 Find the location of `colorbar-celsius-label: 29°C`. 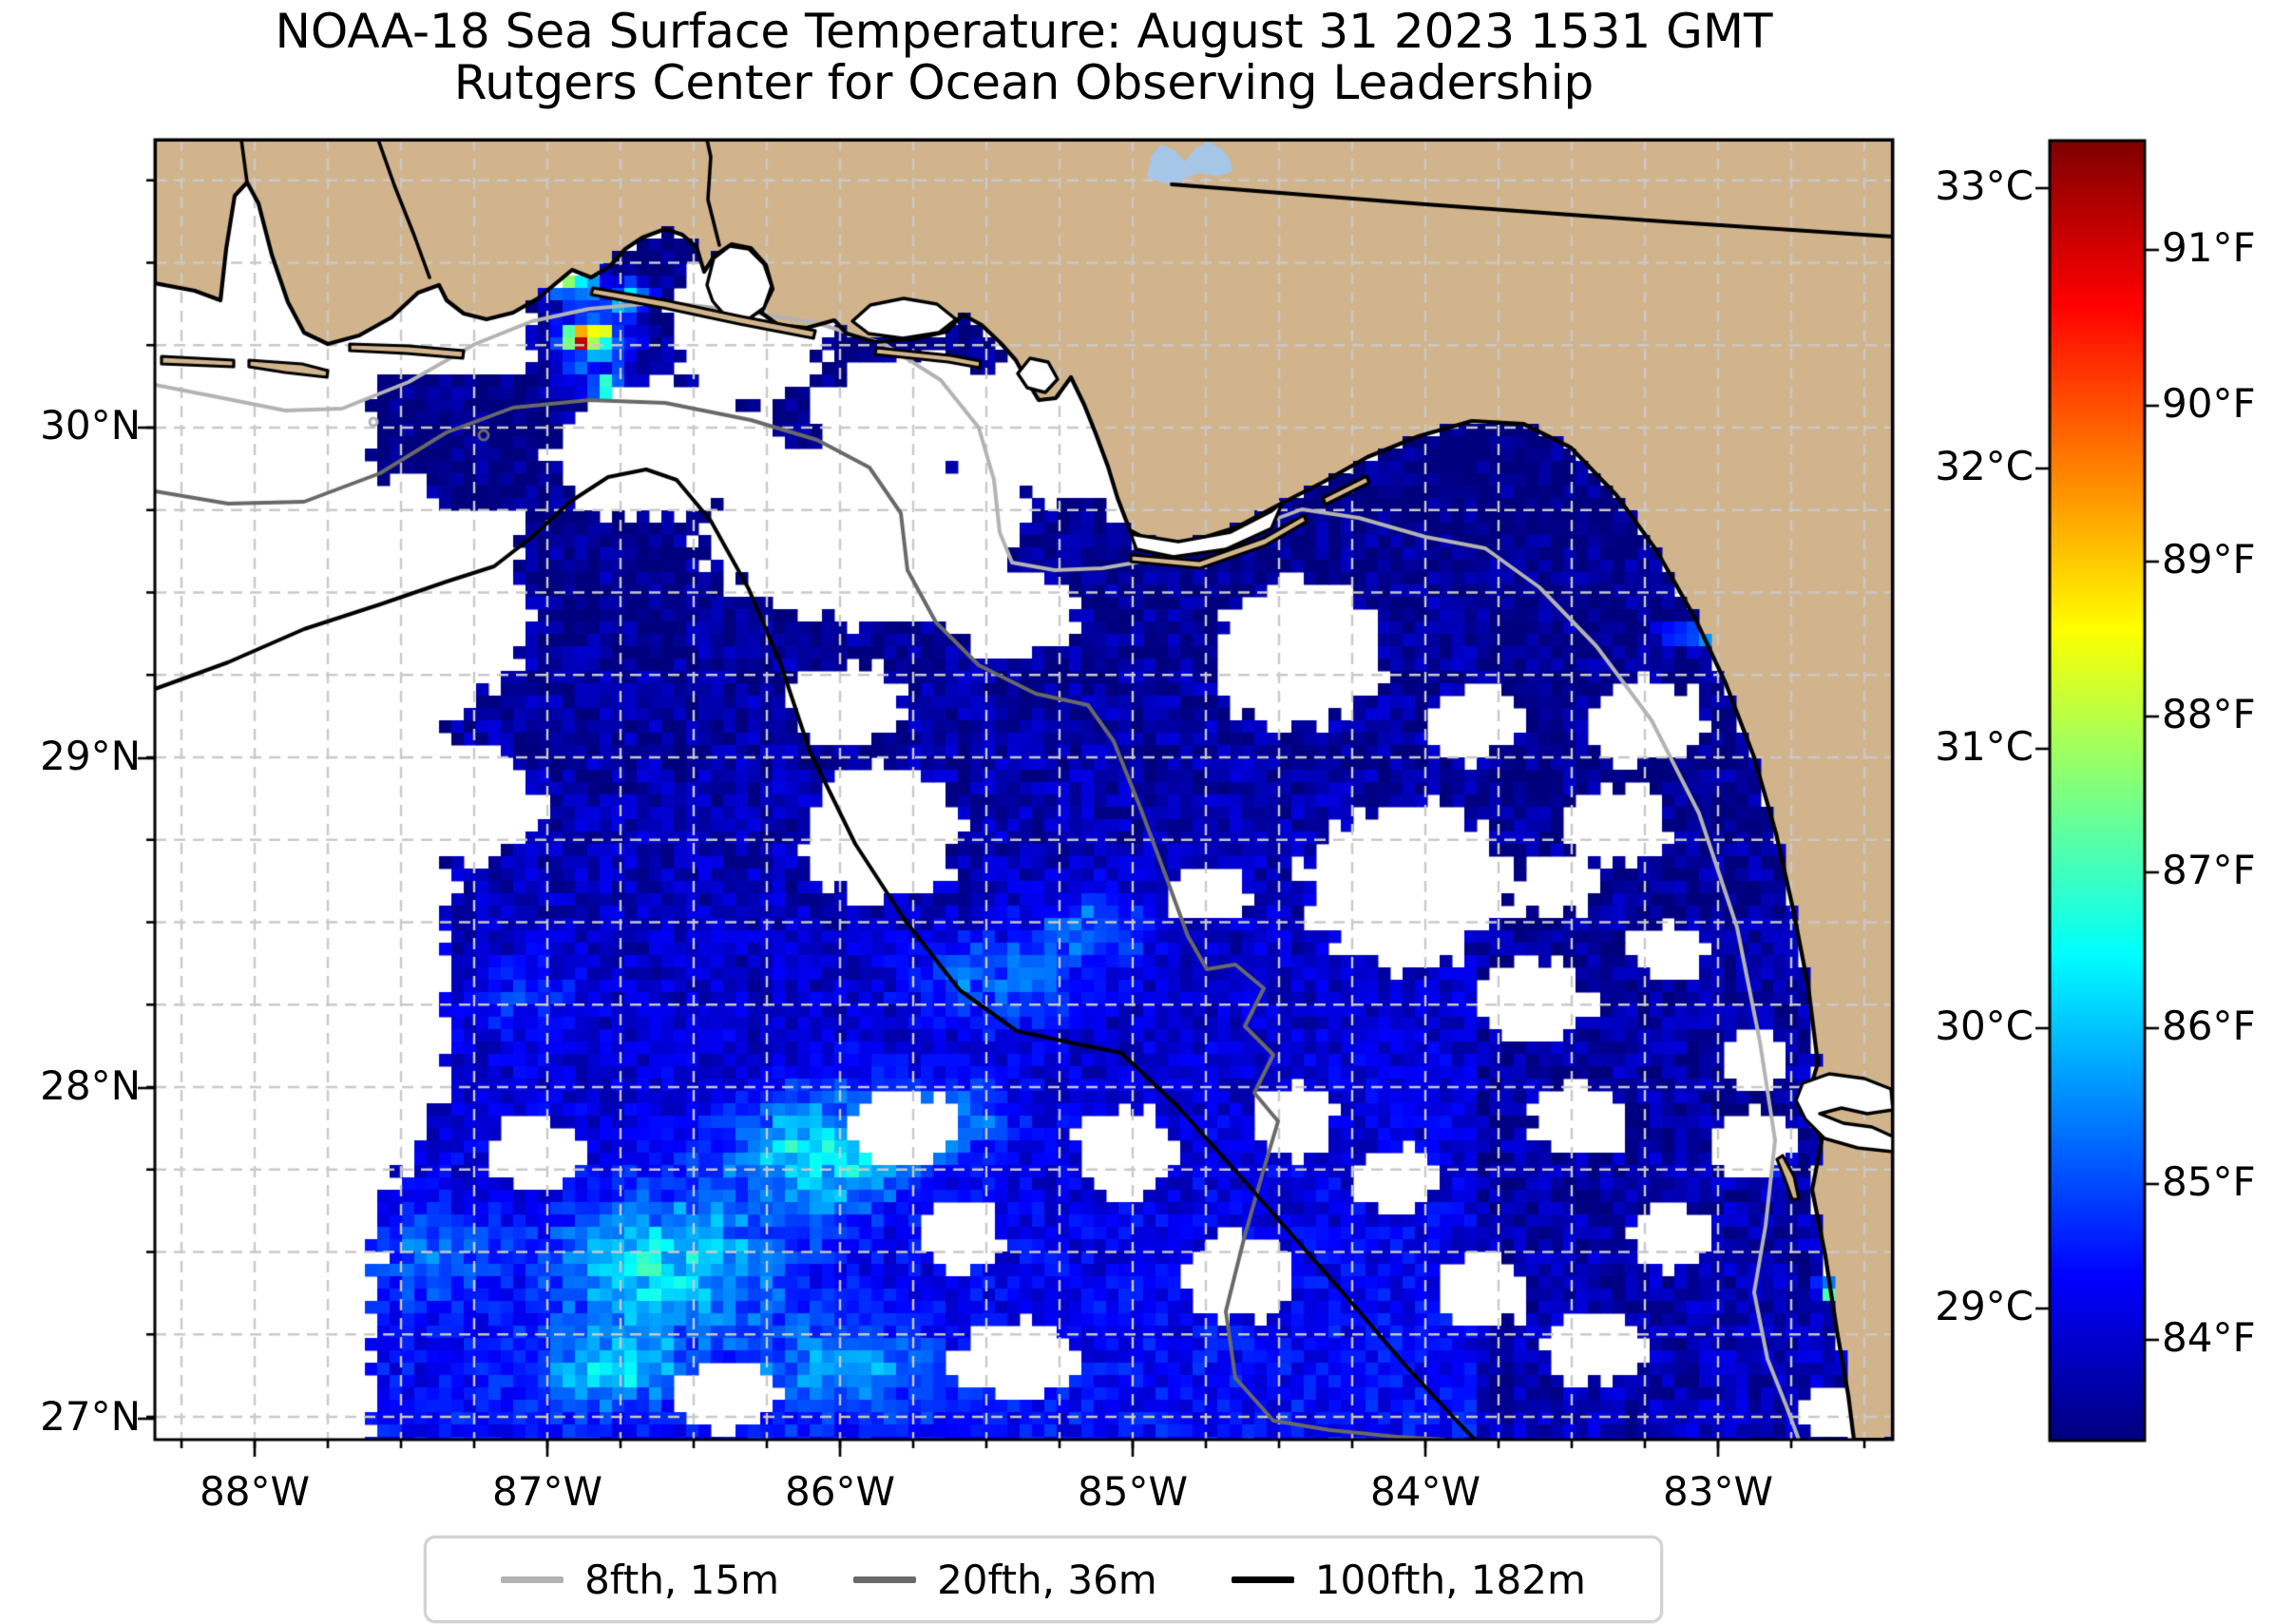

colorbar-celsius-label: 29°C is located at coordinates (1984, 1306).